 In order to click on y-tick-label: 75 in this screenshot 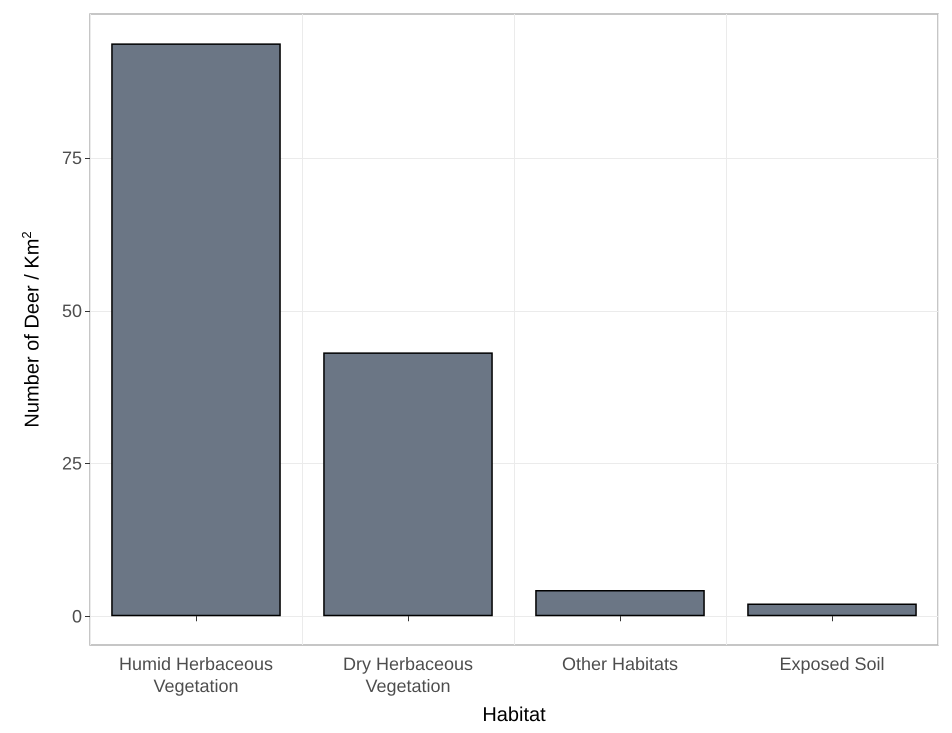, I will do `click(72, 158)`.